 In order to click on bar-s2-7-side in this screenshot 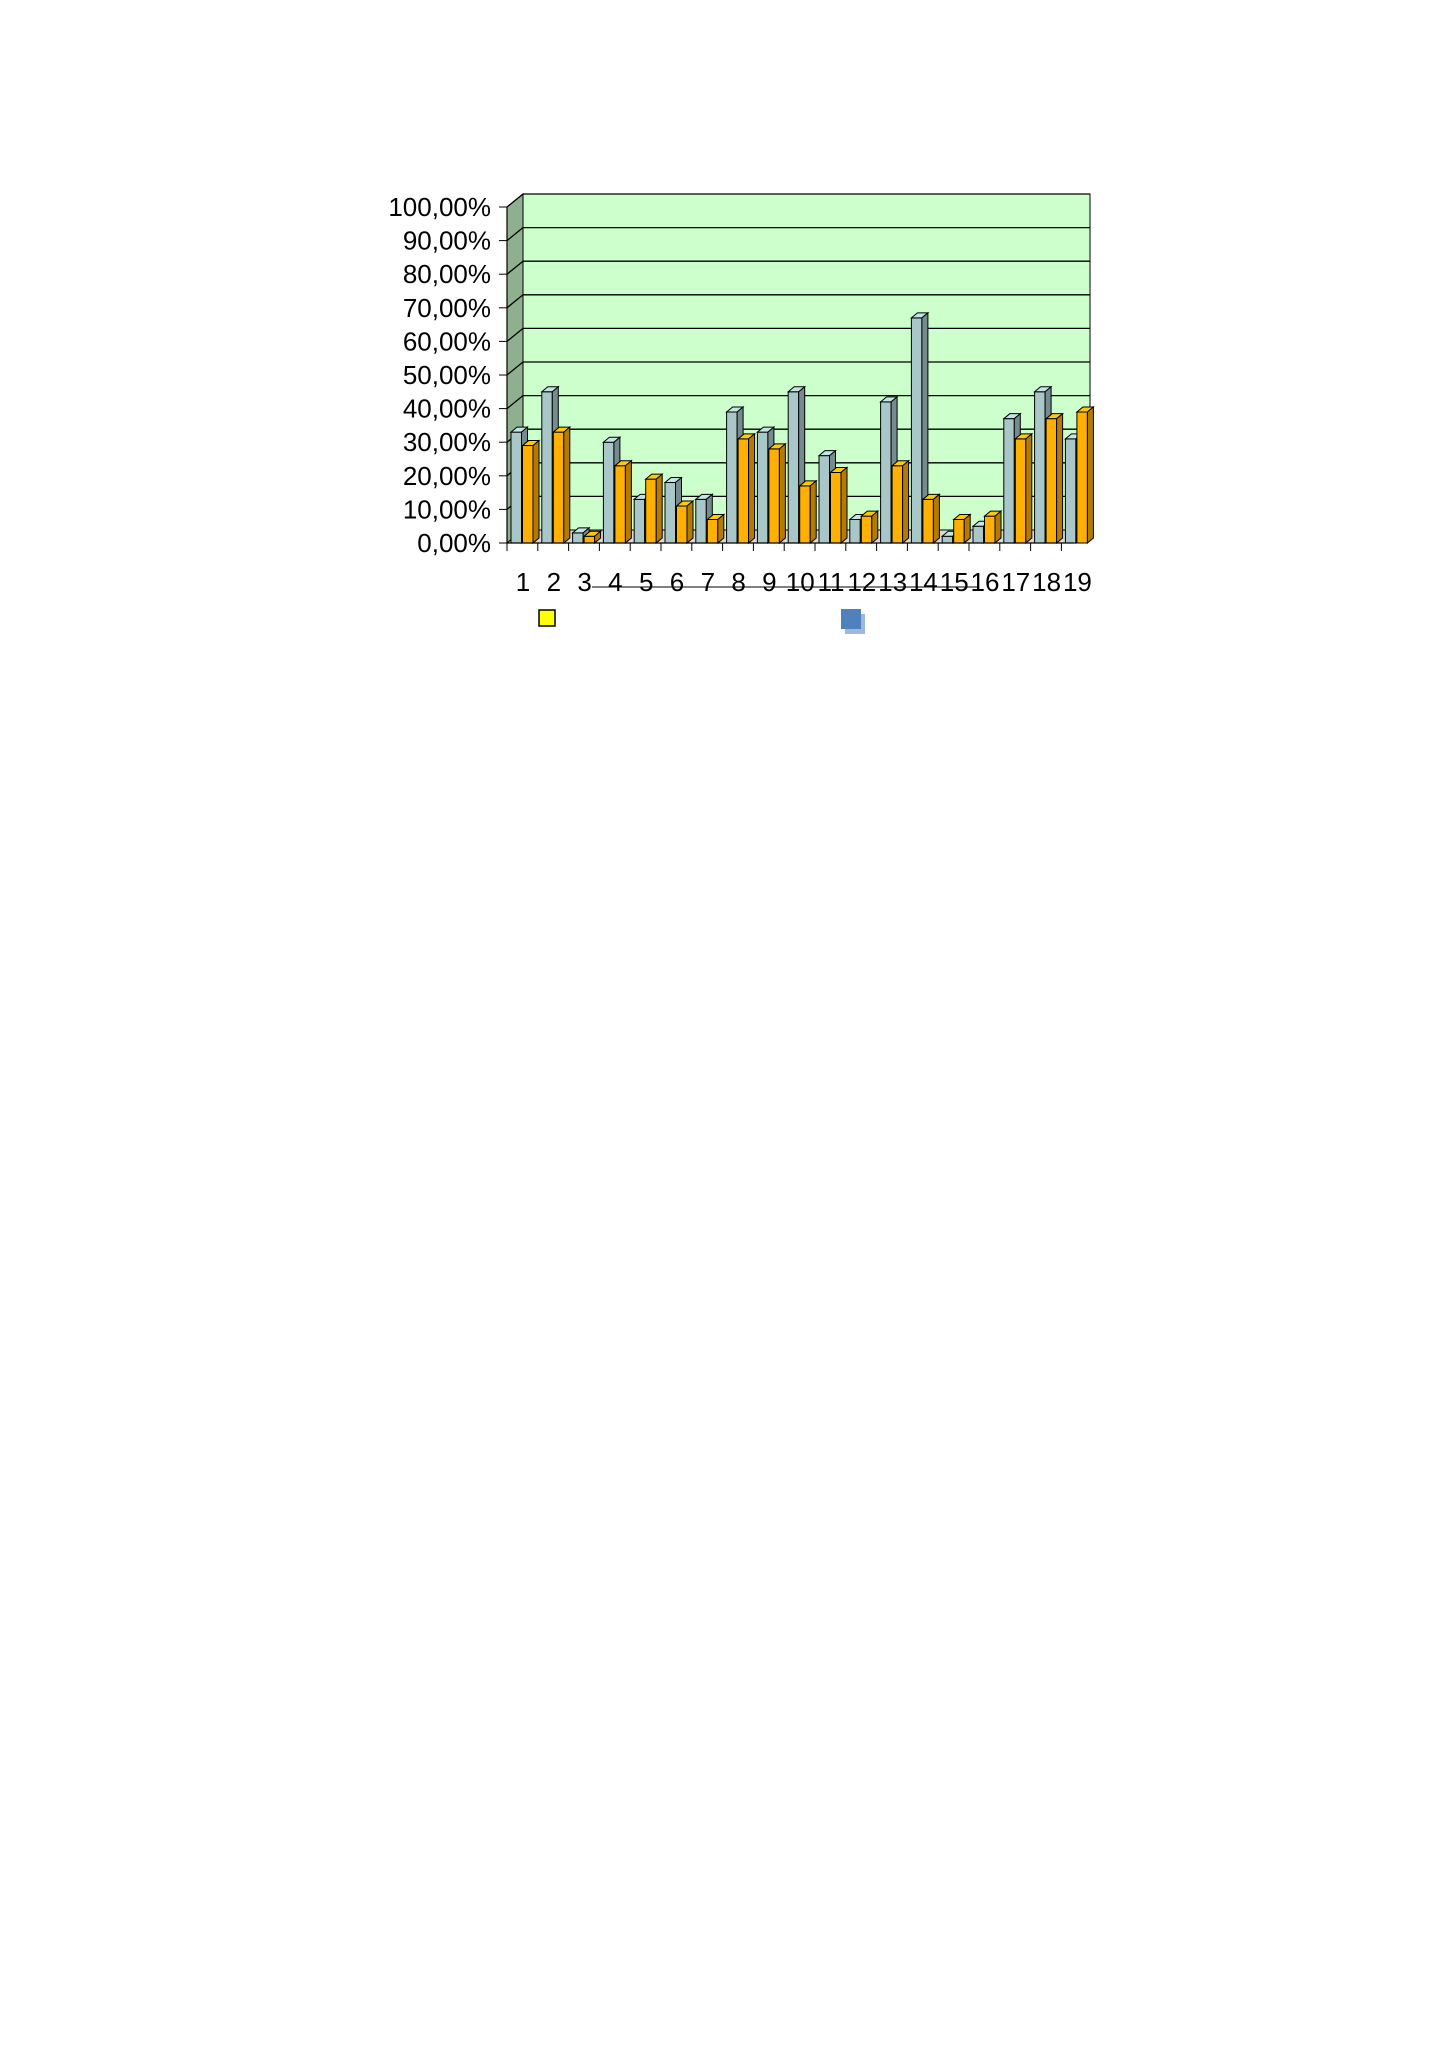, I will do `click(721, 529)`.